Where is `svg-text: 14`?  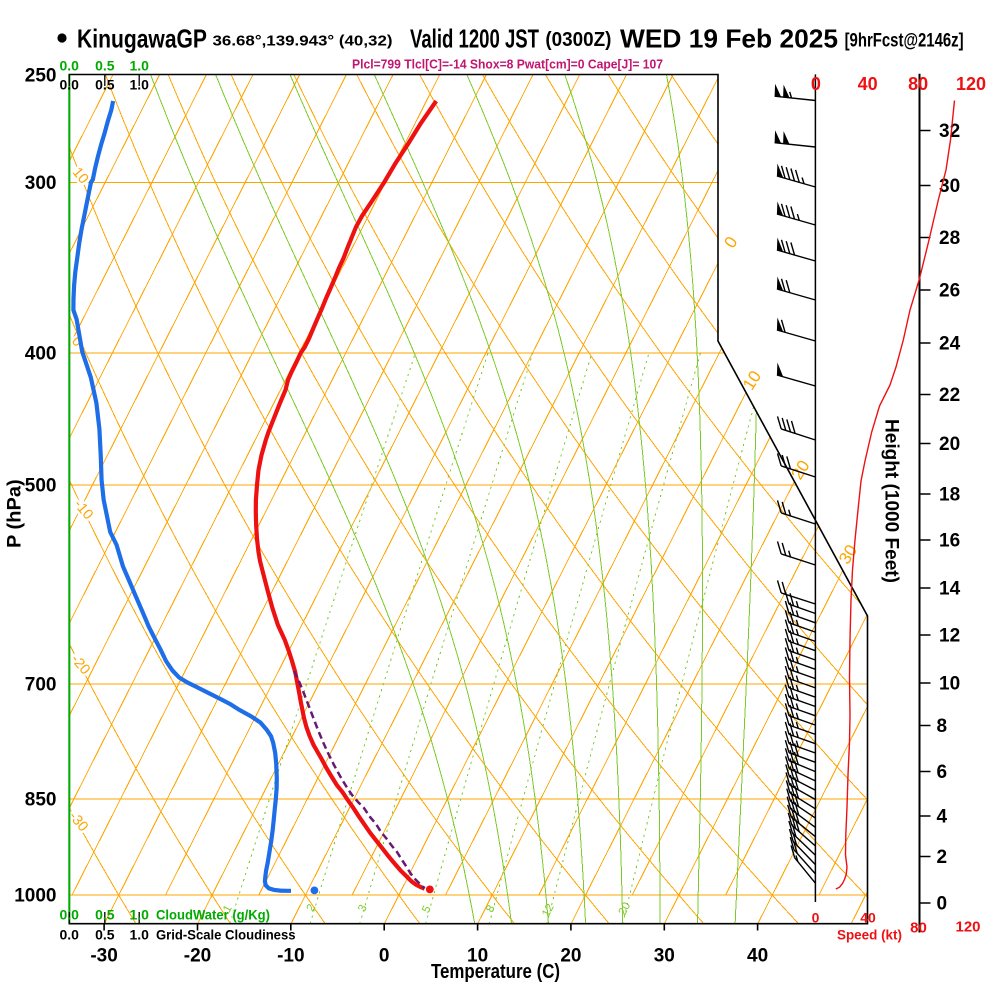
svg-text: 14 is located at coordinates (950, 589).